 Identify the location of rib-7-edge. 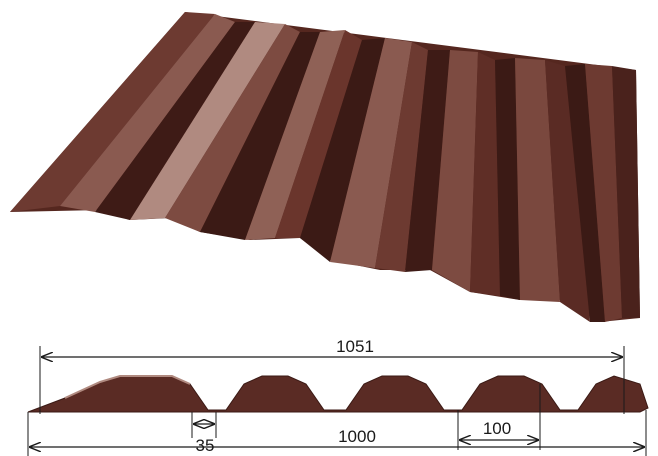
(626, 192).